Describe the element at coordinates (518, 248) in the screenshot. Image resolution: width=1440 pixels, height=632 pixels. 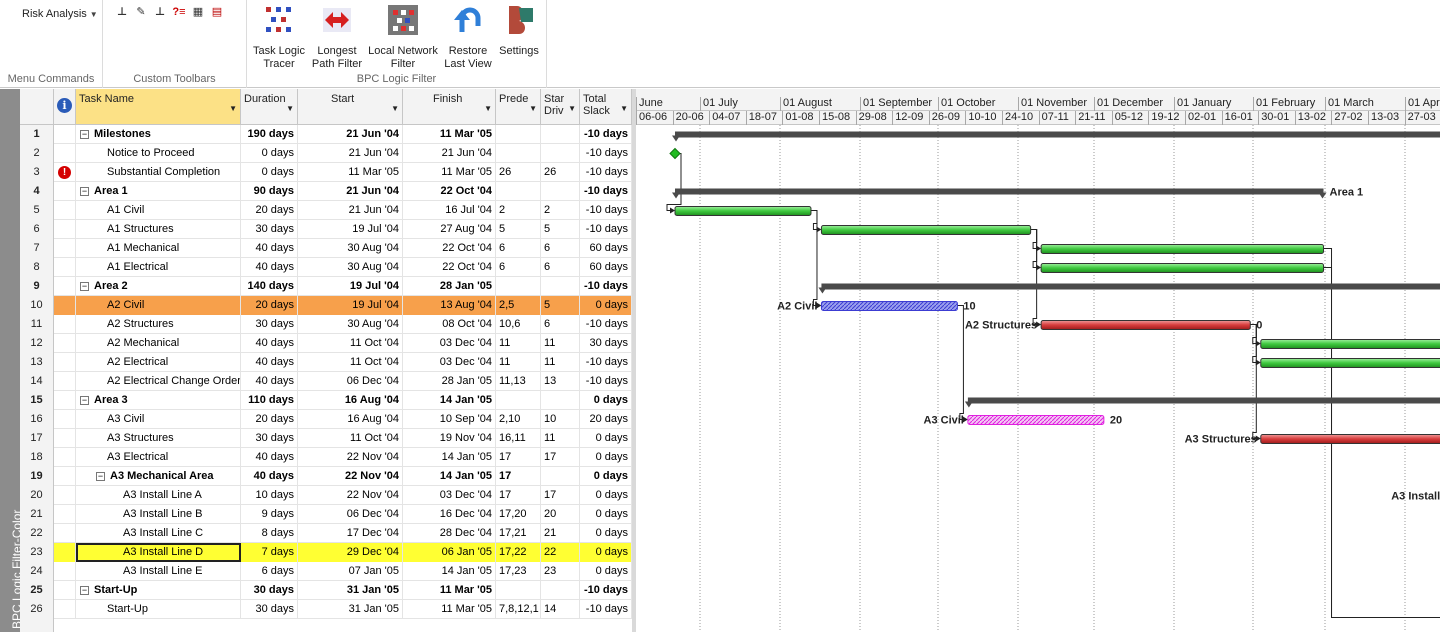
I see `predecessors-cell: 6` at that location.